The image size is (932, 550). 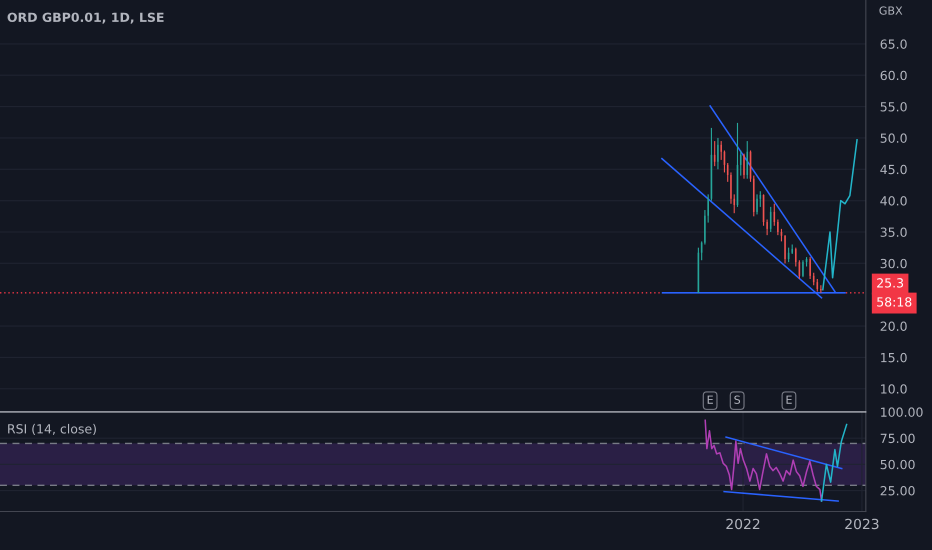 I want to click on y-tick-label: 50.00, so click(x=897, y=465).